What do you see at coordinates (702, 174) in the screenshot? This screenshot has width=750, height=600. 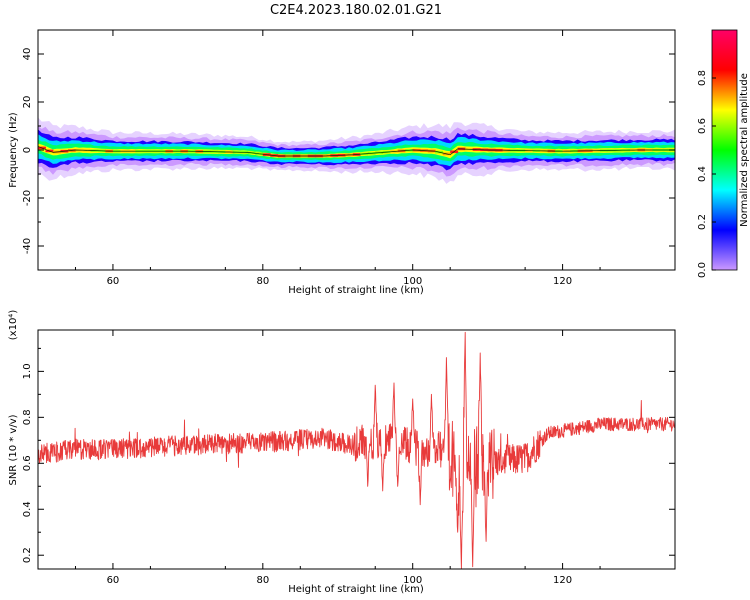 I see `colorbar-tick-label: 0.4` at bounding box center [702, 174].